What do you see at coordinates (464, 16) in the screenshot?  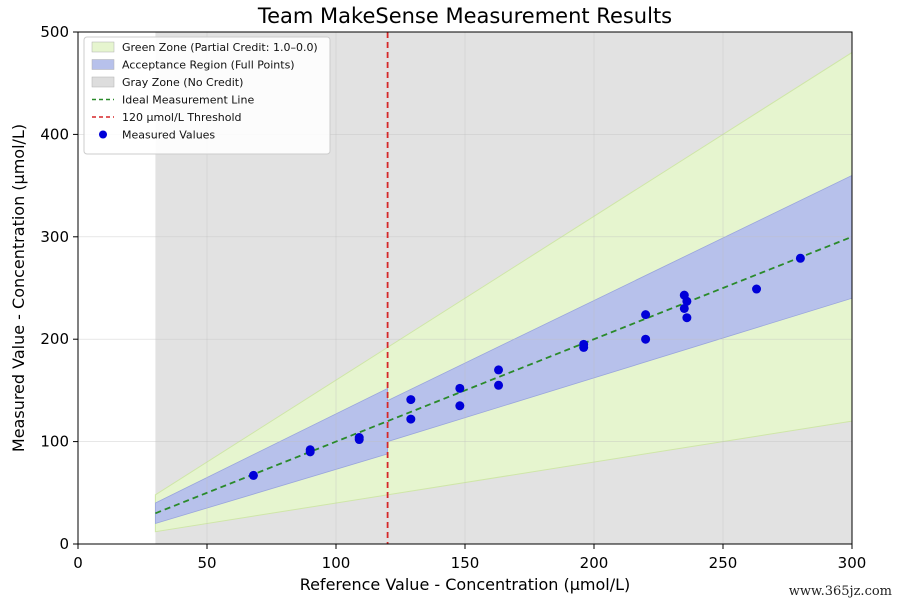 I see `chart-title: Team MakeSense Measurement Results` at bounding box center [464, 16].